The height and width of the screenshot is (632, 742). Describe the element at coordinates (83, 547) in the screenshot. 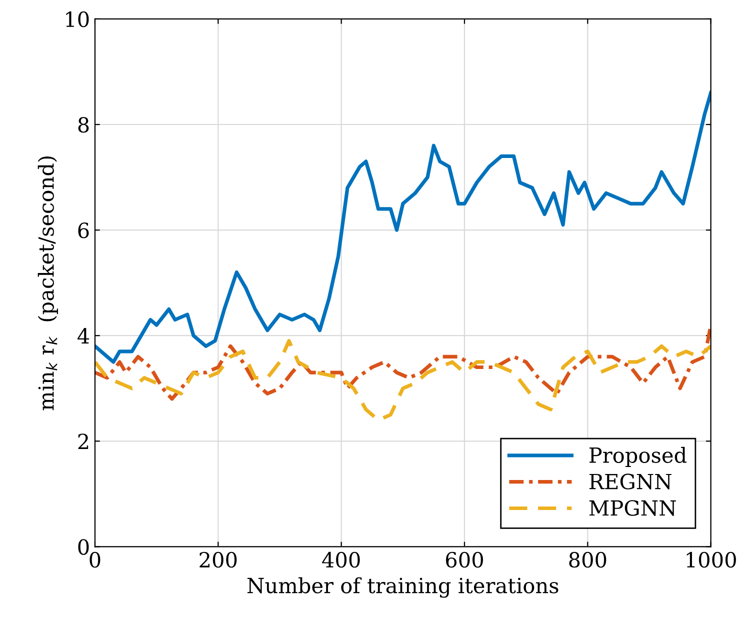

I see `y-tick-label: 0` at that location.